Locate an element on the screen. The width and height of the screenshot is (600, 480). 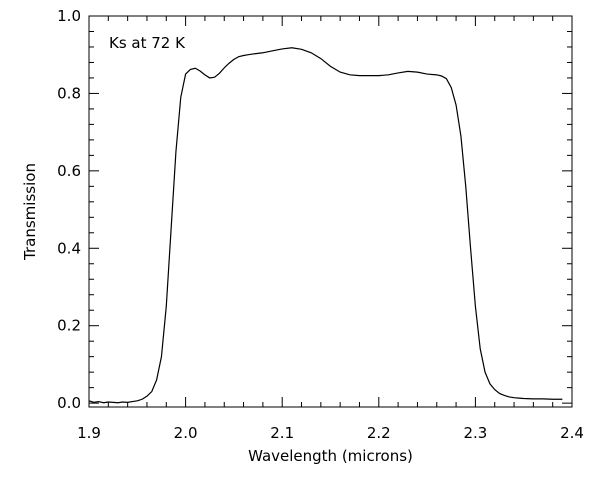
y-tick-label: 1.0 is located at coordinates (69, 16).